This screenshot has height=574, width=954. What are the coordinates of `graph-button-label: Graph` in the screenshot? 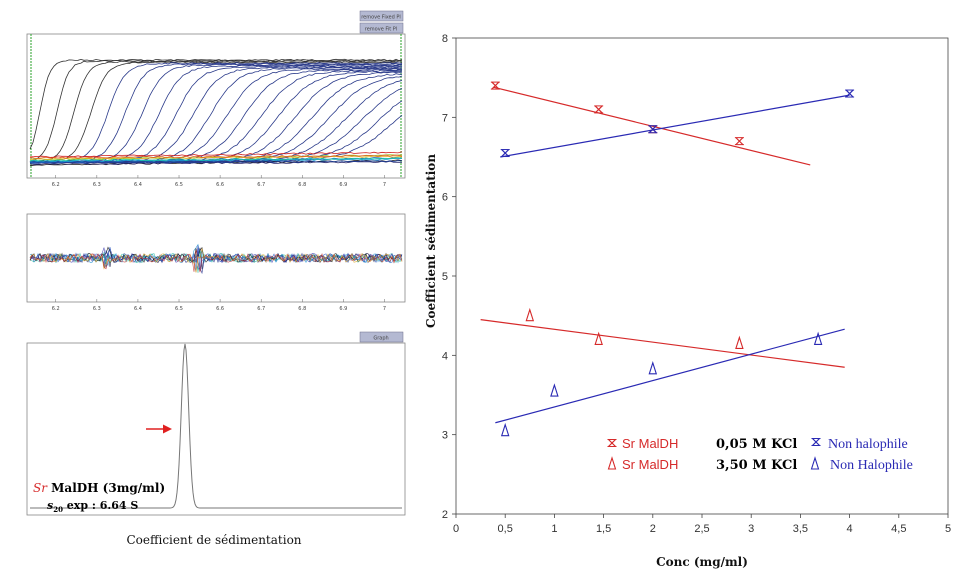 It's located at (380, 339).